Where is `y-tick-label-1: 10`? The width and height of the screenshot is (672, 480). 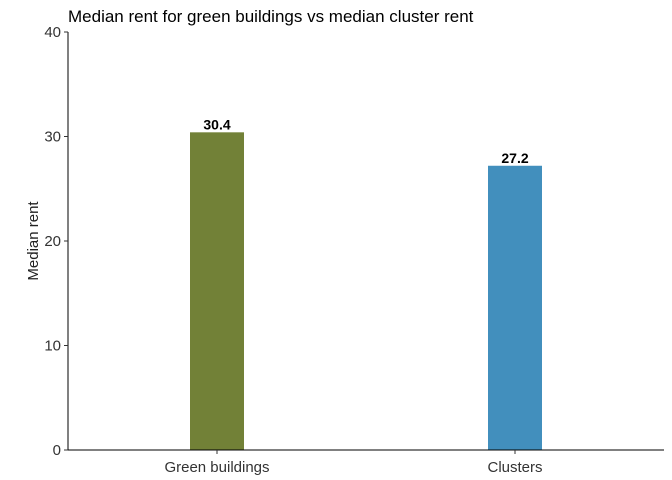 y-tick-label-1: 10 is located at coordinates (52, 346).